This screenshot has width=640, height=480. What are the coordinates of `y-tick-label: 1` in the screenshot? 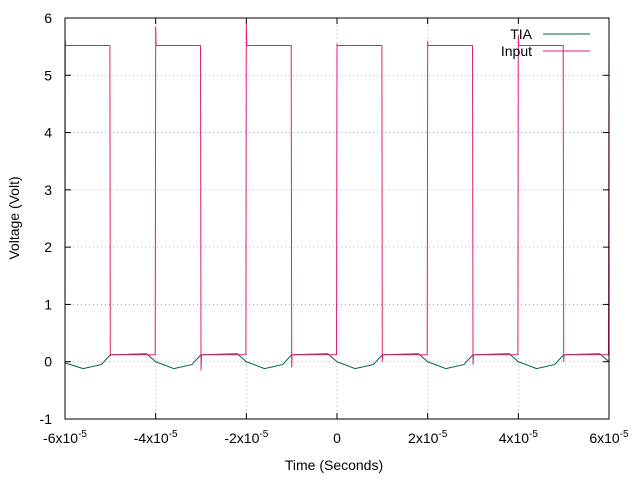 It's located at (48, 304).